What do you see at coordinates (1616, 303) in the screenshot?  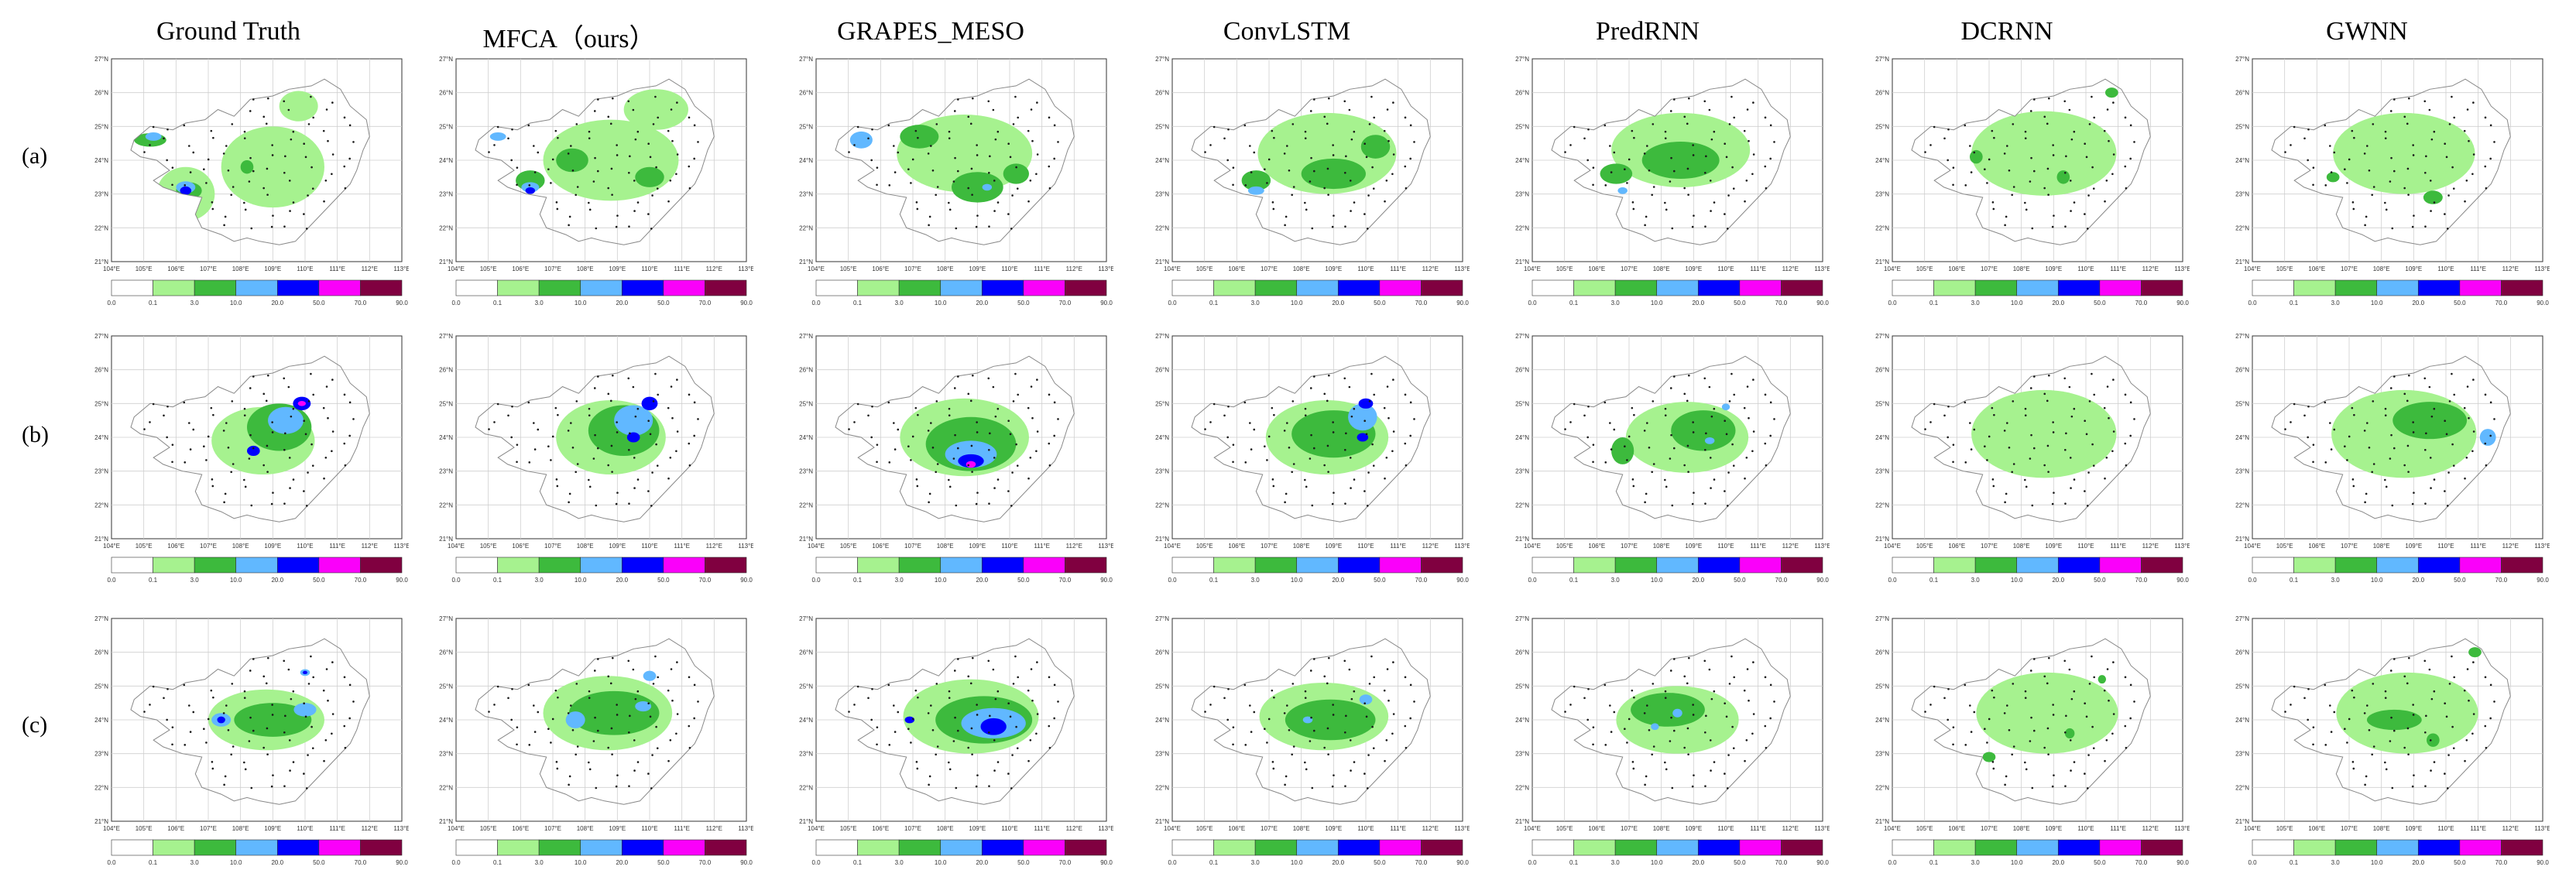 I see `colorbar-label: 3.0` at bounding box center [1616, 303].